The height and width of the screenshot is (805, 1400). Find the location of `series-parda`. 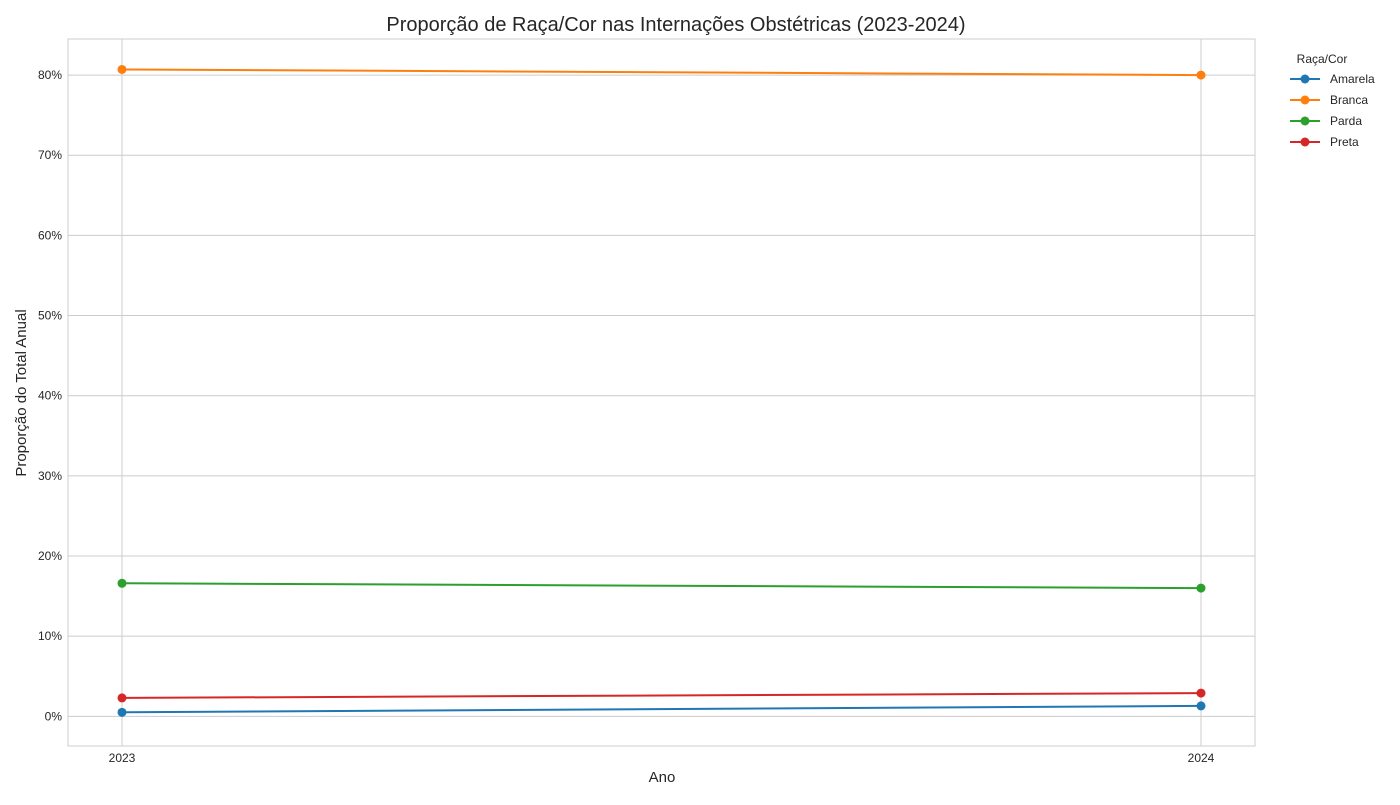

series-parda is located at coordinates (661, 585).